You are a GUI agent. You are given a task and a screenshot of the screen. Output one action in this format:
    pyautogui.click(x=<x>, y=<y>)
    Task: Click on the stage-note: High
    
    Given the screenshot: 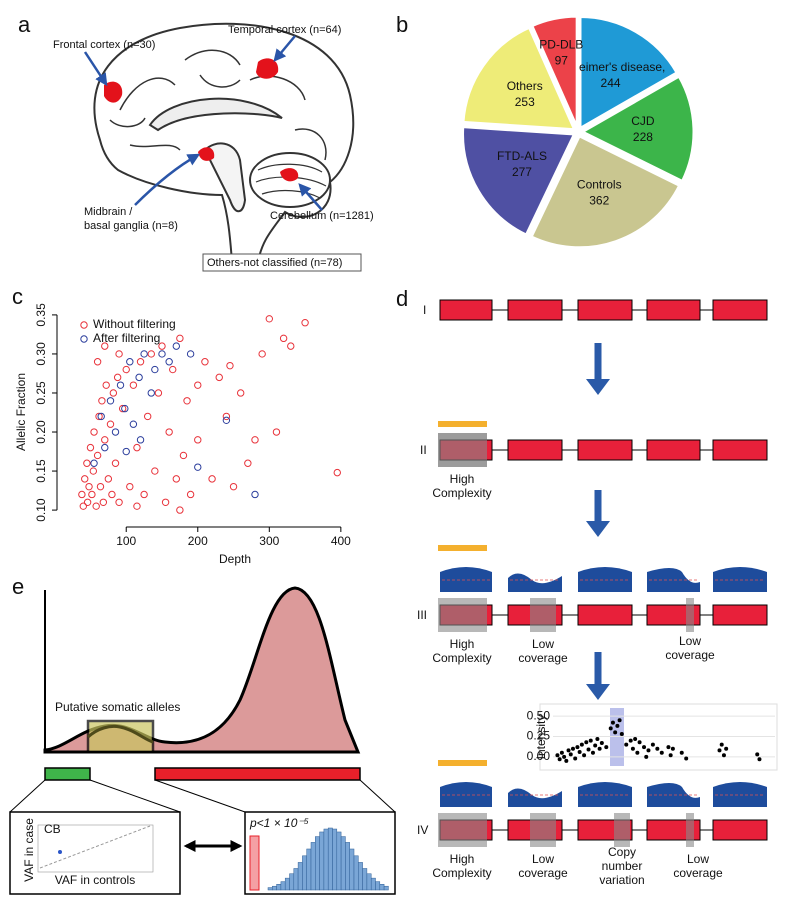 What is the action you would take?
    pyautogui.click(x=462, y=644)
    